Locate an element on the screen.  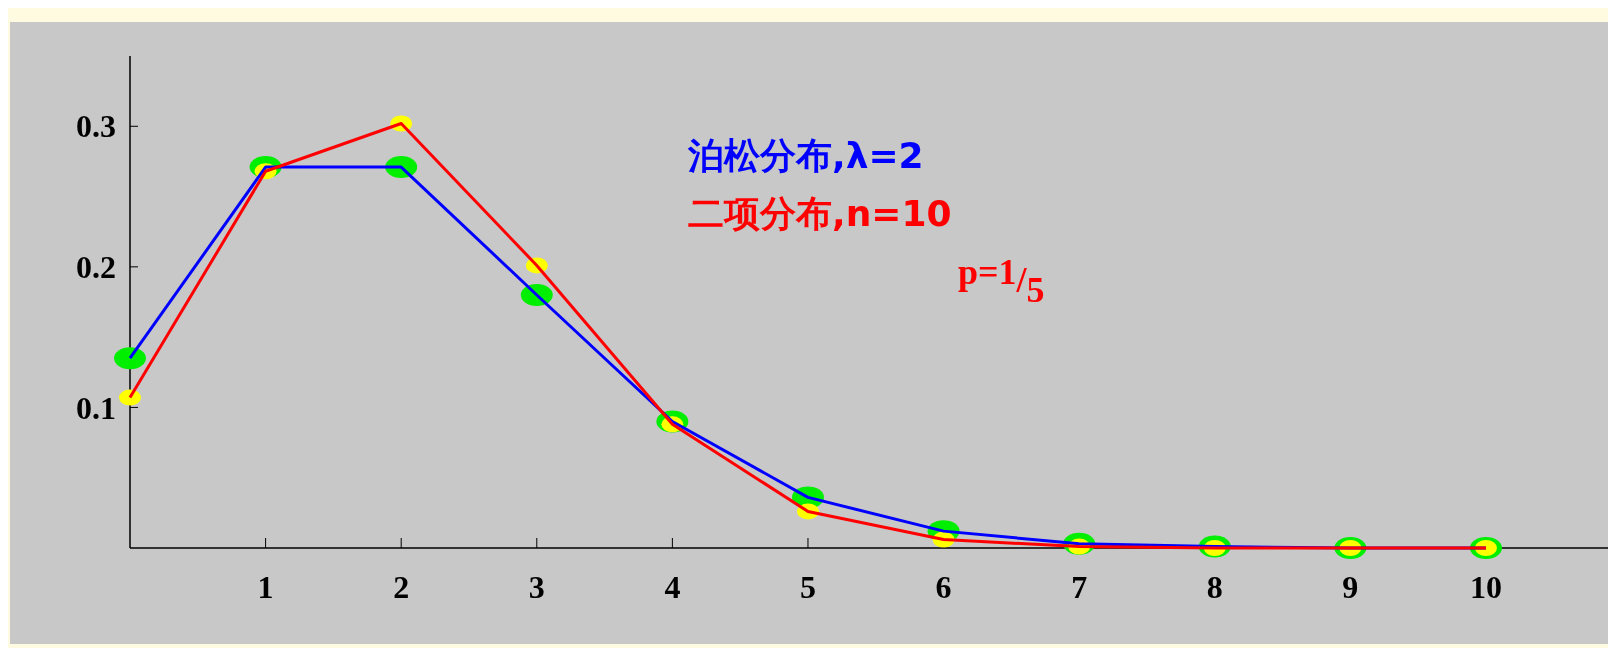
x-tick-label: 7 is located at coordinates (1079, 587).